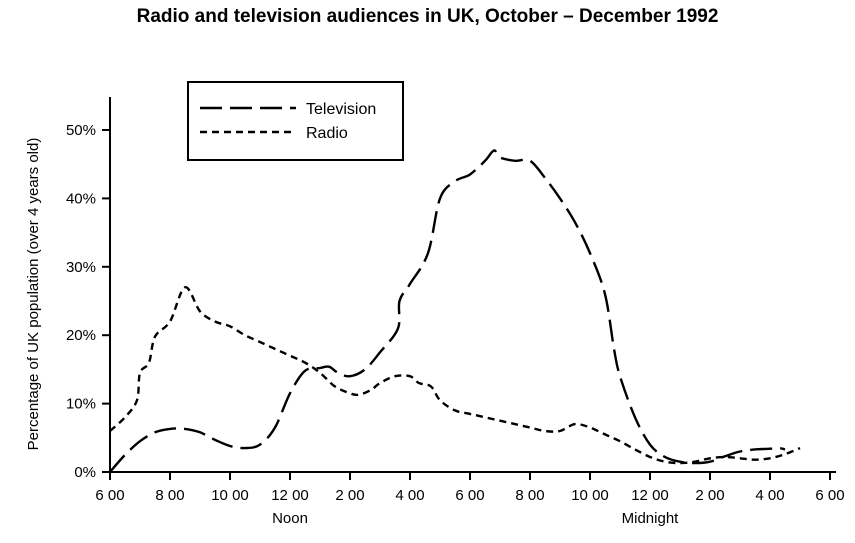  Describe the element at coordinates (341, 109) in the screenshot. I see `legend-label-television: Television` at that location.